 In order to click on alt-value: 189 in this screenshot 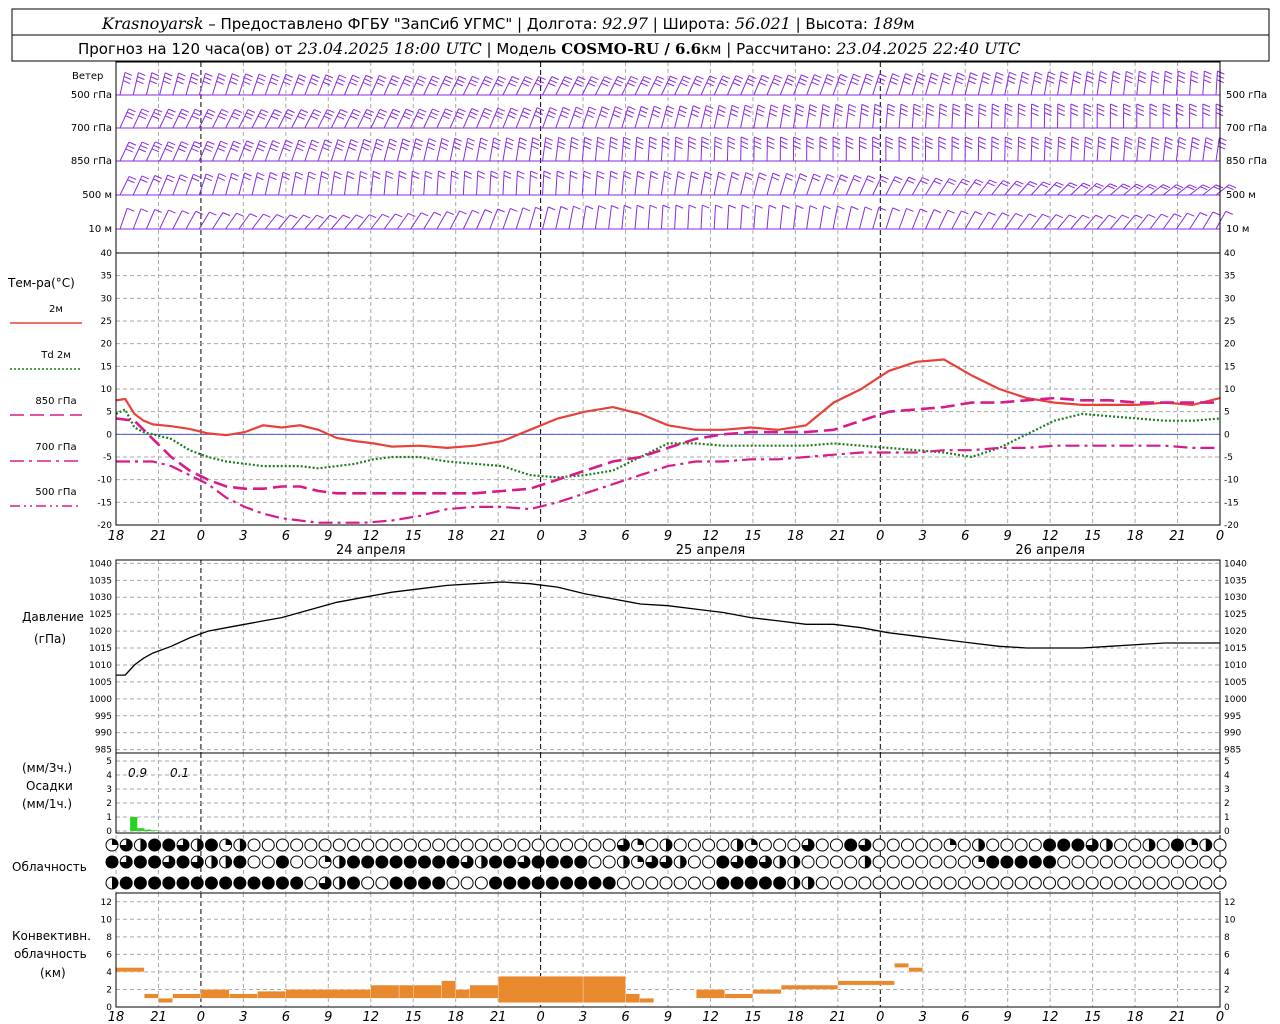, I will do `click(888, 23)`.